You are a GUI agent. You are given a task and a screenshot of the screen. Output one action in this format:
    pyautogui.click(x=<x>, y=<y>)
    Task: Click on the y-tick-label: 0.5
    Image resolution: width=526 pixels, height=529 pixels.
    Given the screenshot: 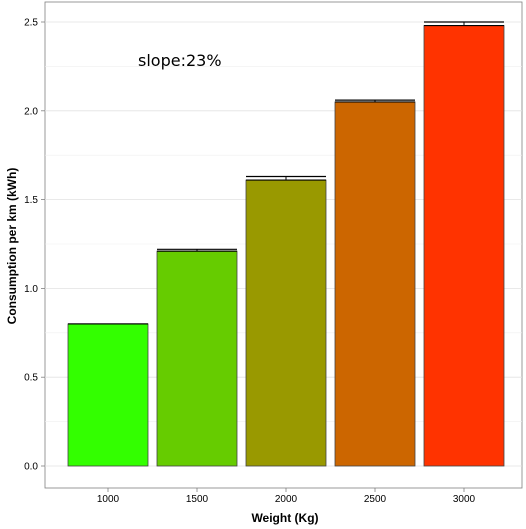 What is the action you would take?
    pyautogui.click(x=31, y=378)
    